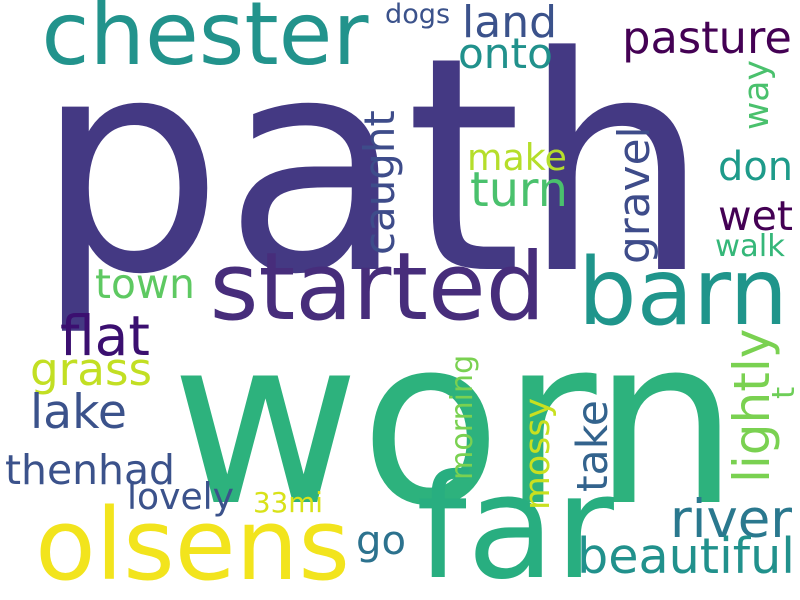 The width and height of the screenshot is (800, 600). I want to click on word-way: way, so click(757, 95).